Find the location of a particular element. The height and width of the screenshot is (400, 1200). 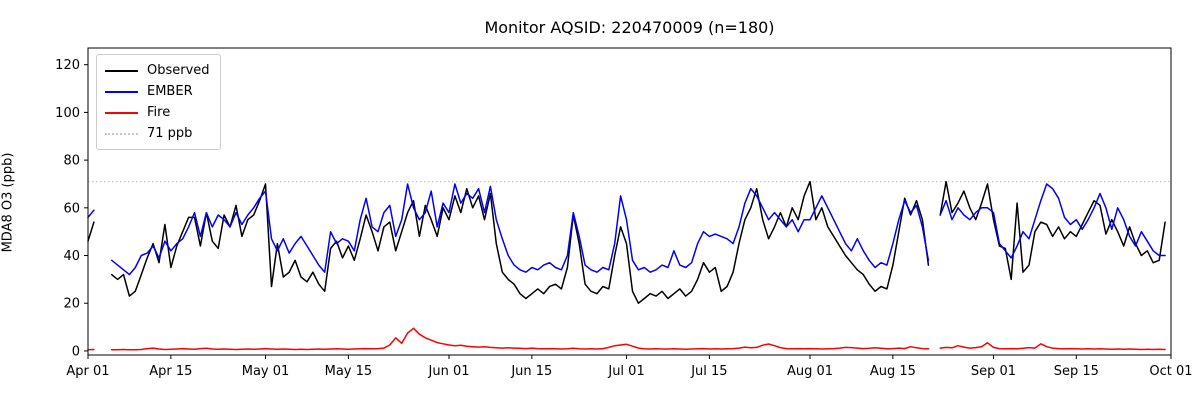

legend-label-fire: Fire is located at coordinates (159, 112).